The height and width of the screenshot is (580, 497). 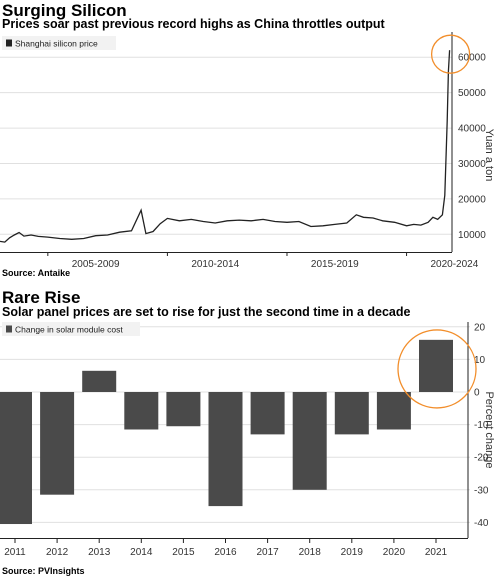 I want to click on chart2-x-tick-label: 2021, so click(x=436, y=552).